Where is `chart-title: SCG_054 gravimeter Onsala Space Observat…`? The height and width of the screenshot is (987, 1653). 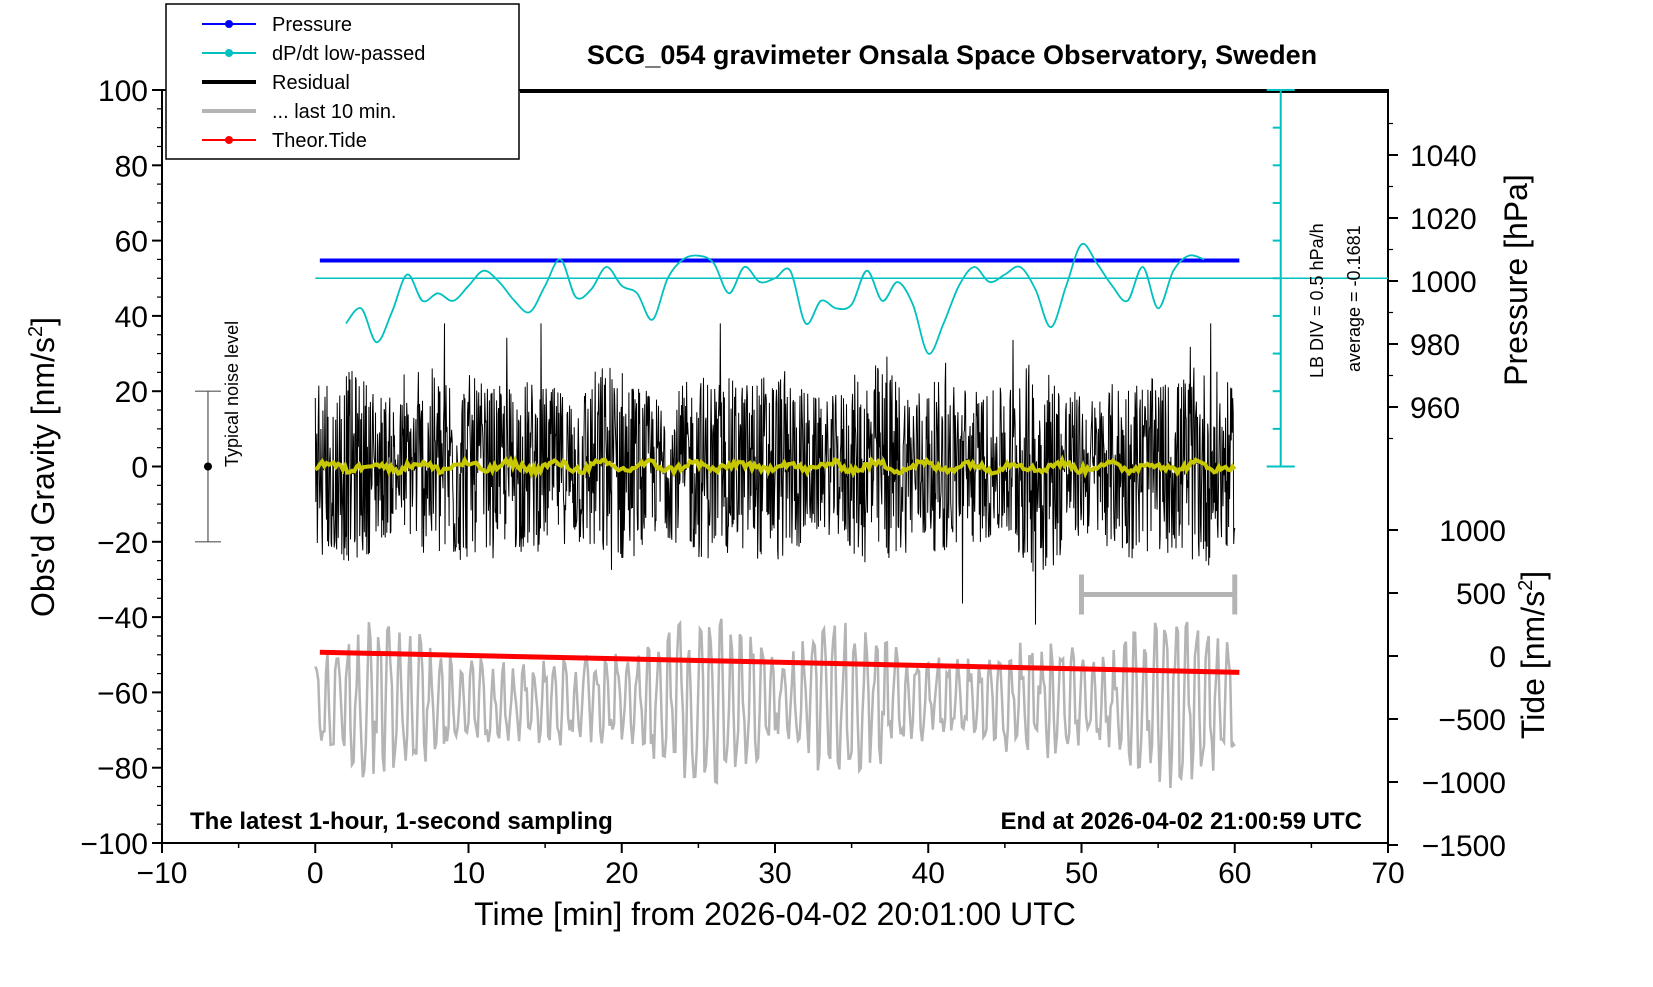
chart-title: SCG_054 gravimeter Onsala Space Observat… is located at coordinates (952, 55).